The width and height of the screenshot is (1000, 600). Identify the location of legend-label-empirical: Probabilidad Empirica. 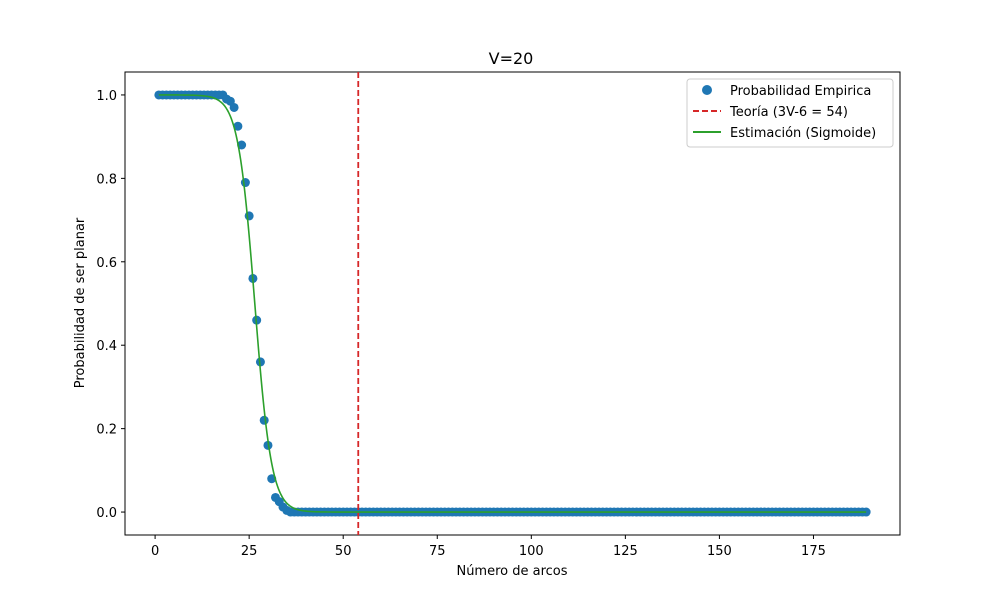
(800, 91).